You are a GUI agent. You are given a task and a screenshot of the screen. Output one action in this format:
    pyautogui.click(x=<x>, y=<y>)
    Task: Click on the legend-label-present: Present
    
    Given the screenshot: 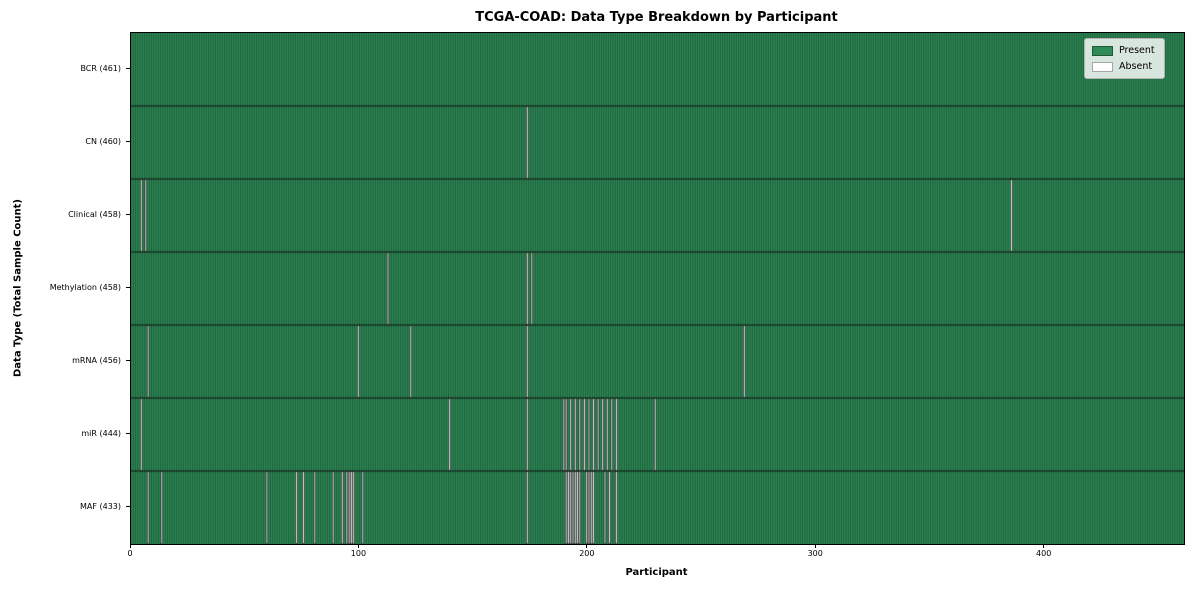 What is the action you would take?
    pyautogui.click(x=1137, y=50)
    